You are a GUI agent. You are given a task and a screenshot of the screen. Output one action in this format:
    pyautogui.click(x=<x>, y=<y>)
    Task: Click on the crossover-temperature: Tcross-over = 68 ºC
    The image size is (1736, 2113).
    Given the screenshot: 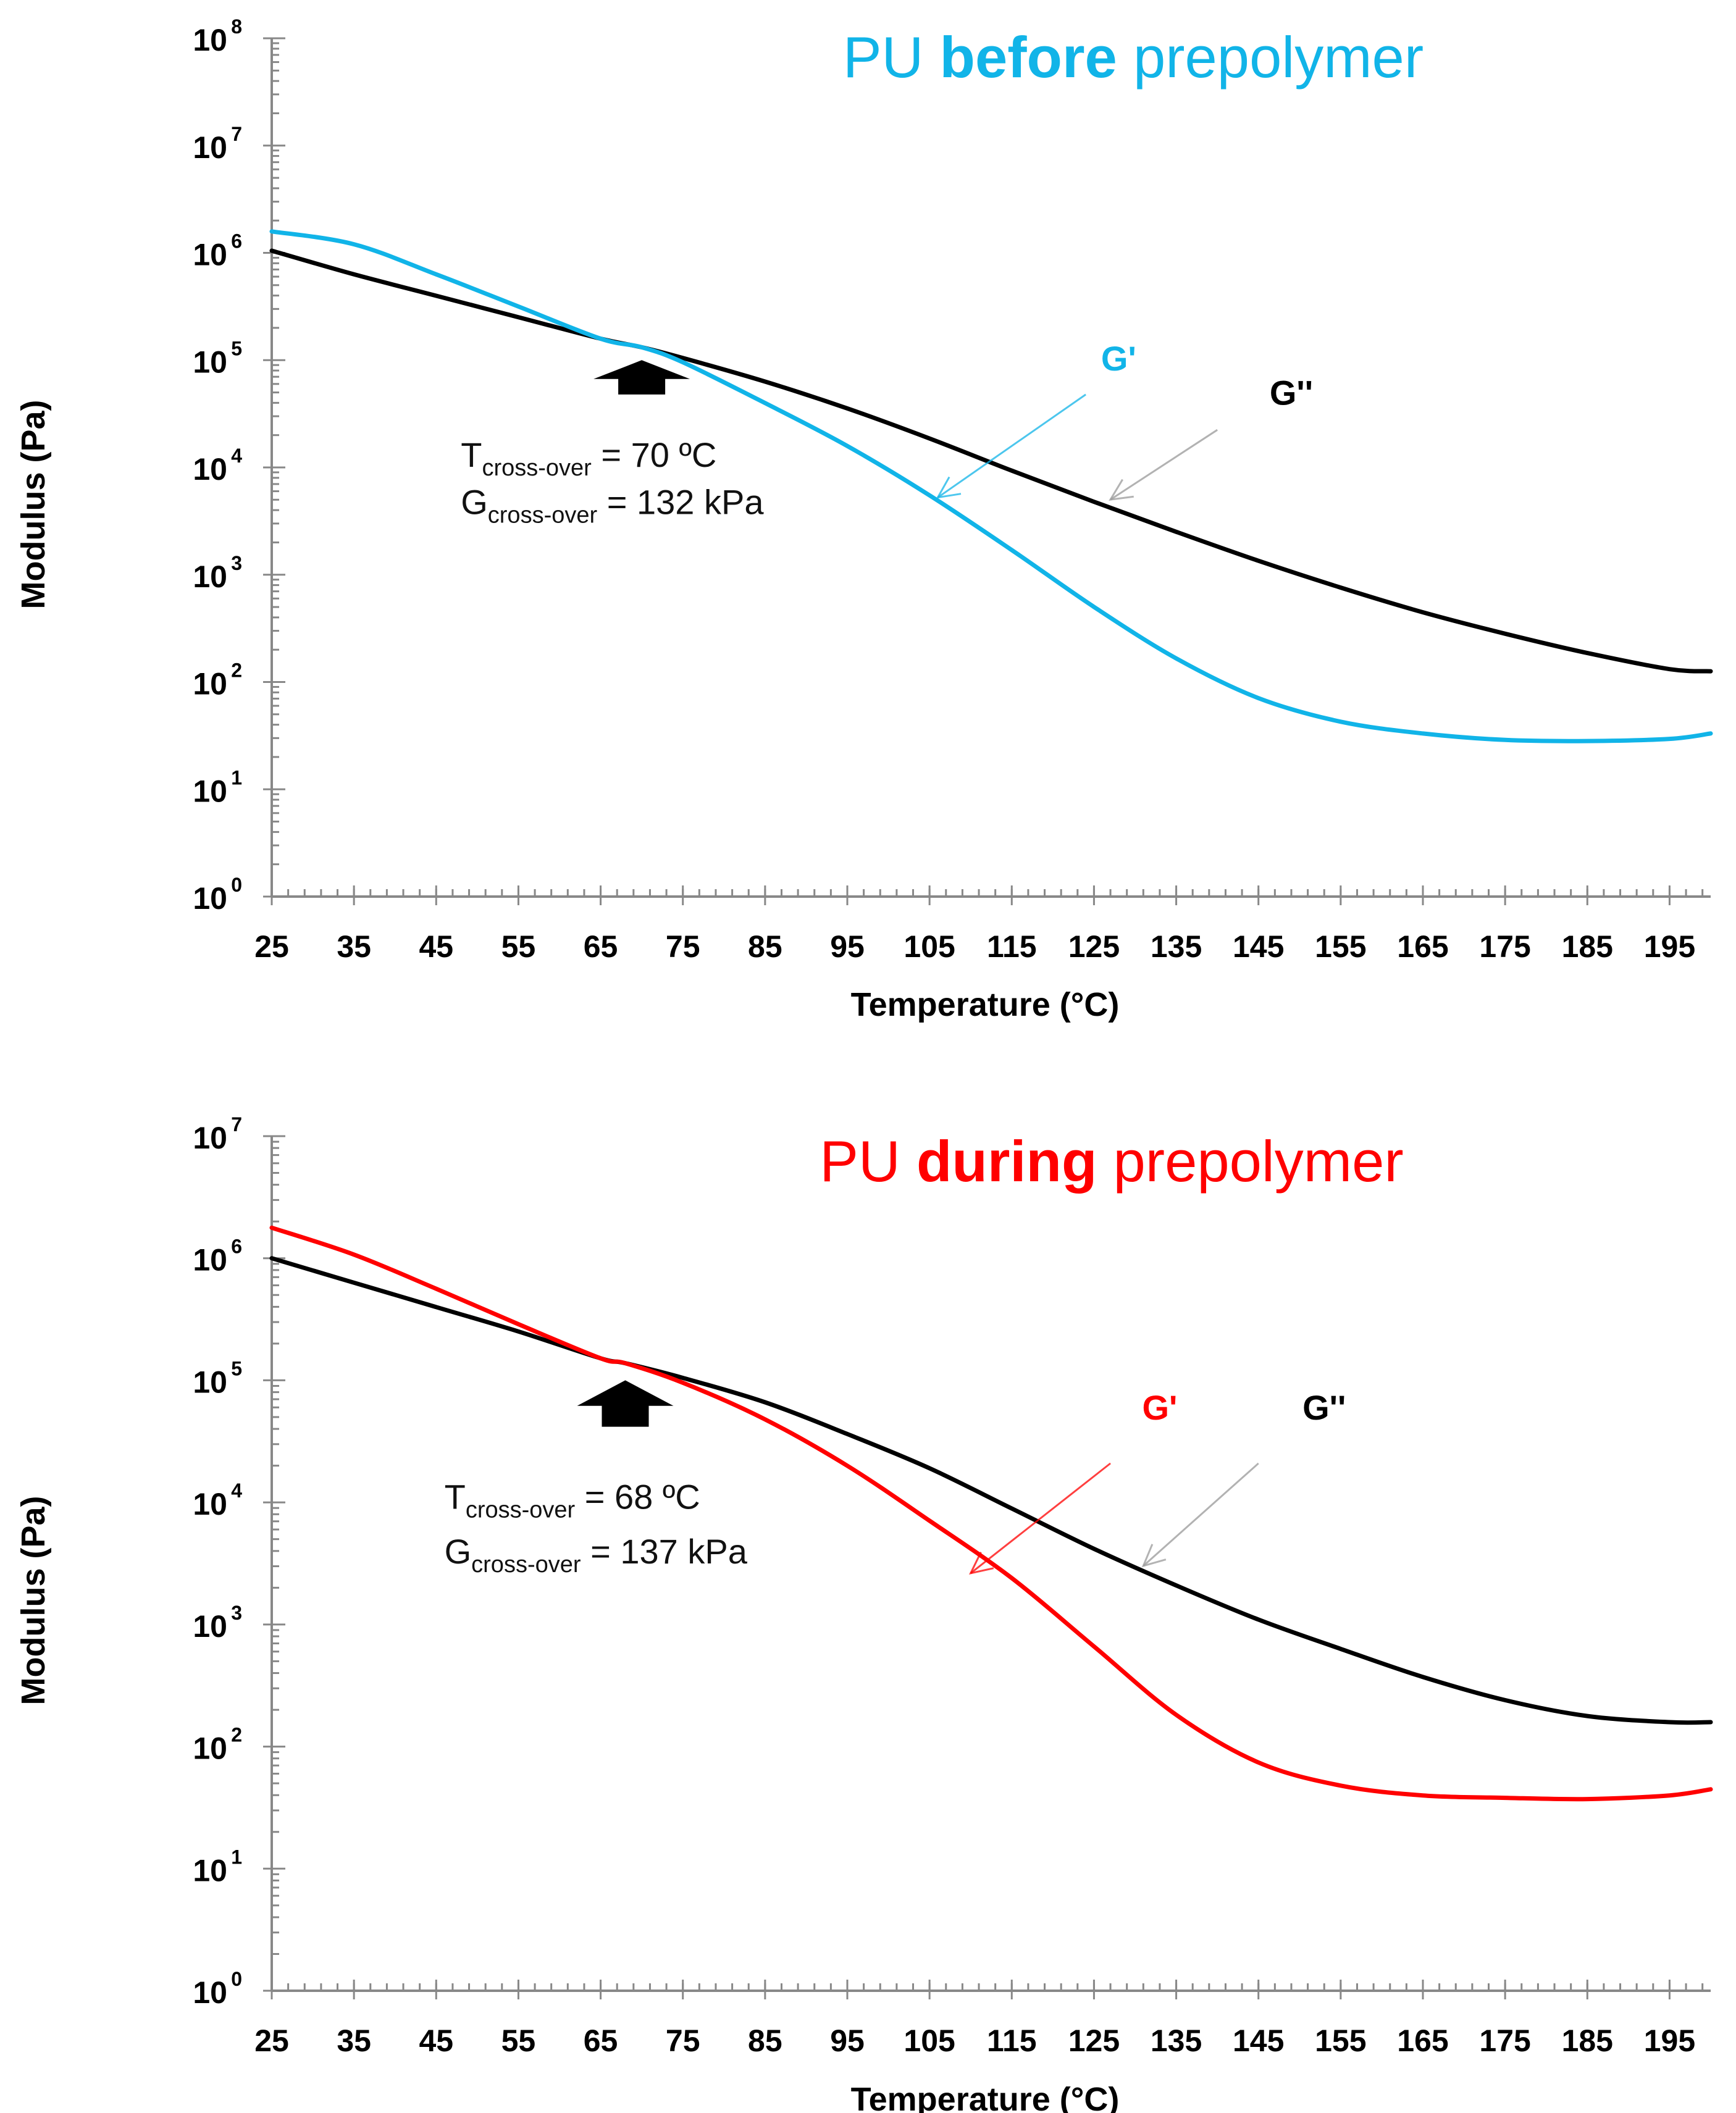 What is the action you would take?
    pyautogui.click(x=572, y=1500)
    